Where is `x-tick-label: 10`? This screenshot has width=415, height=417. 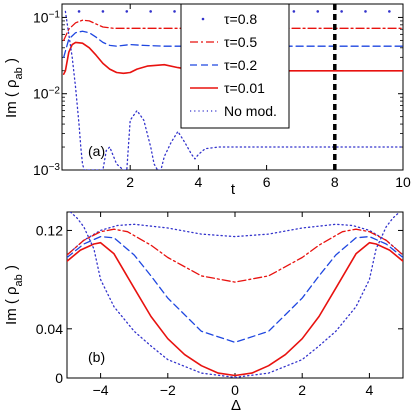
x-tick-label: 10 is located at coordinates (403, 182).